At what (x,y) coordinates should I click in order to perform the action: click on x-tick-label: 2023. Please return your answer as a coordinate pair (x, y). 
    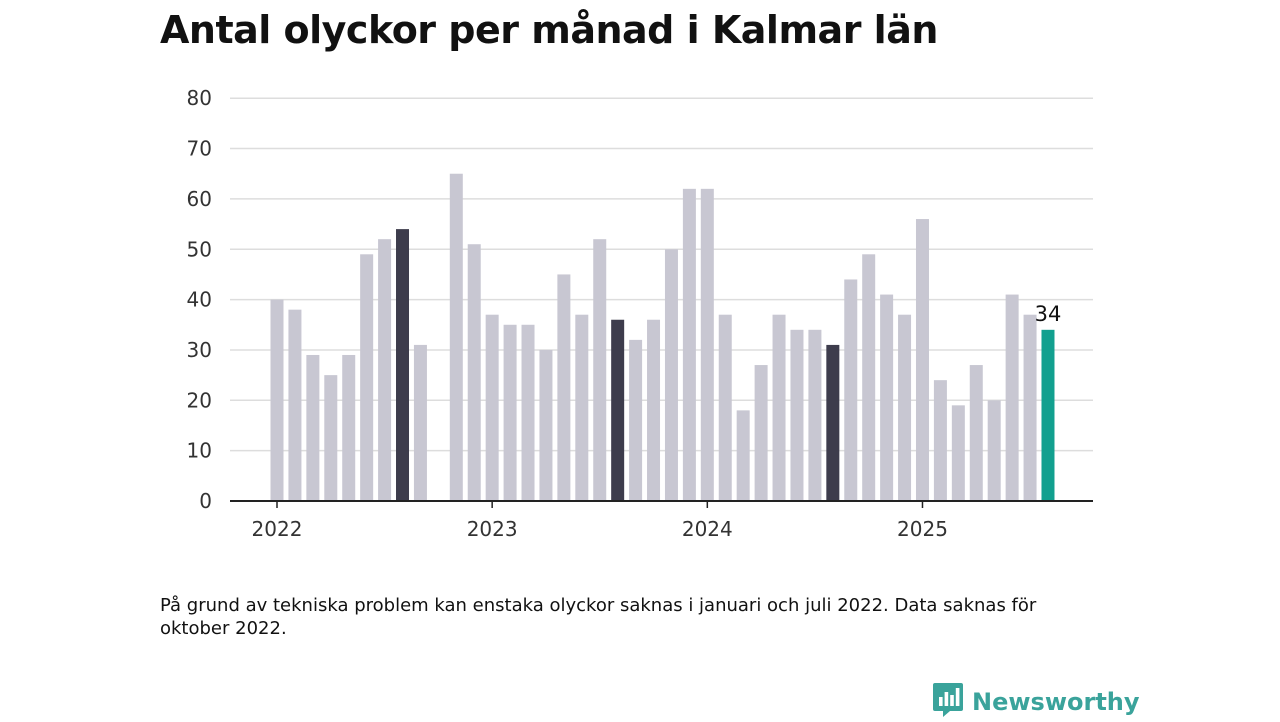
    Looking at the image, I should click on (492, 529).